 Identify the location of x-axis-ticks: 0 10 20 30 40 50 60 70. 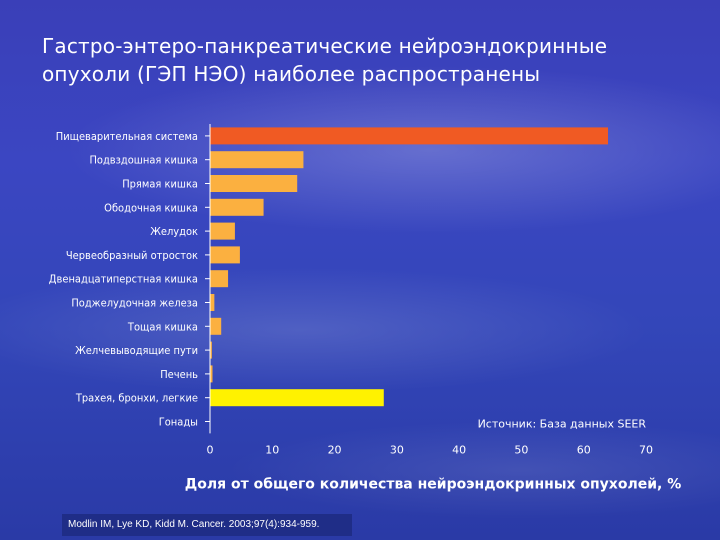
(430, 449).